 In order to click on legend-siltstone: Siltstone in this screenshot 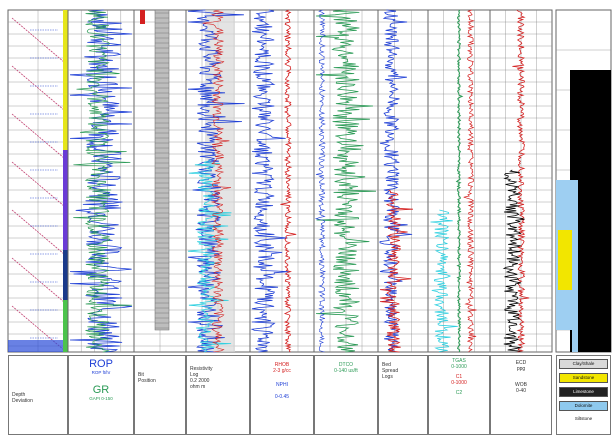, I will do `click(583, 420)`.